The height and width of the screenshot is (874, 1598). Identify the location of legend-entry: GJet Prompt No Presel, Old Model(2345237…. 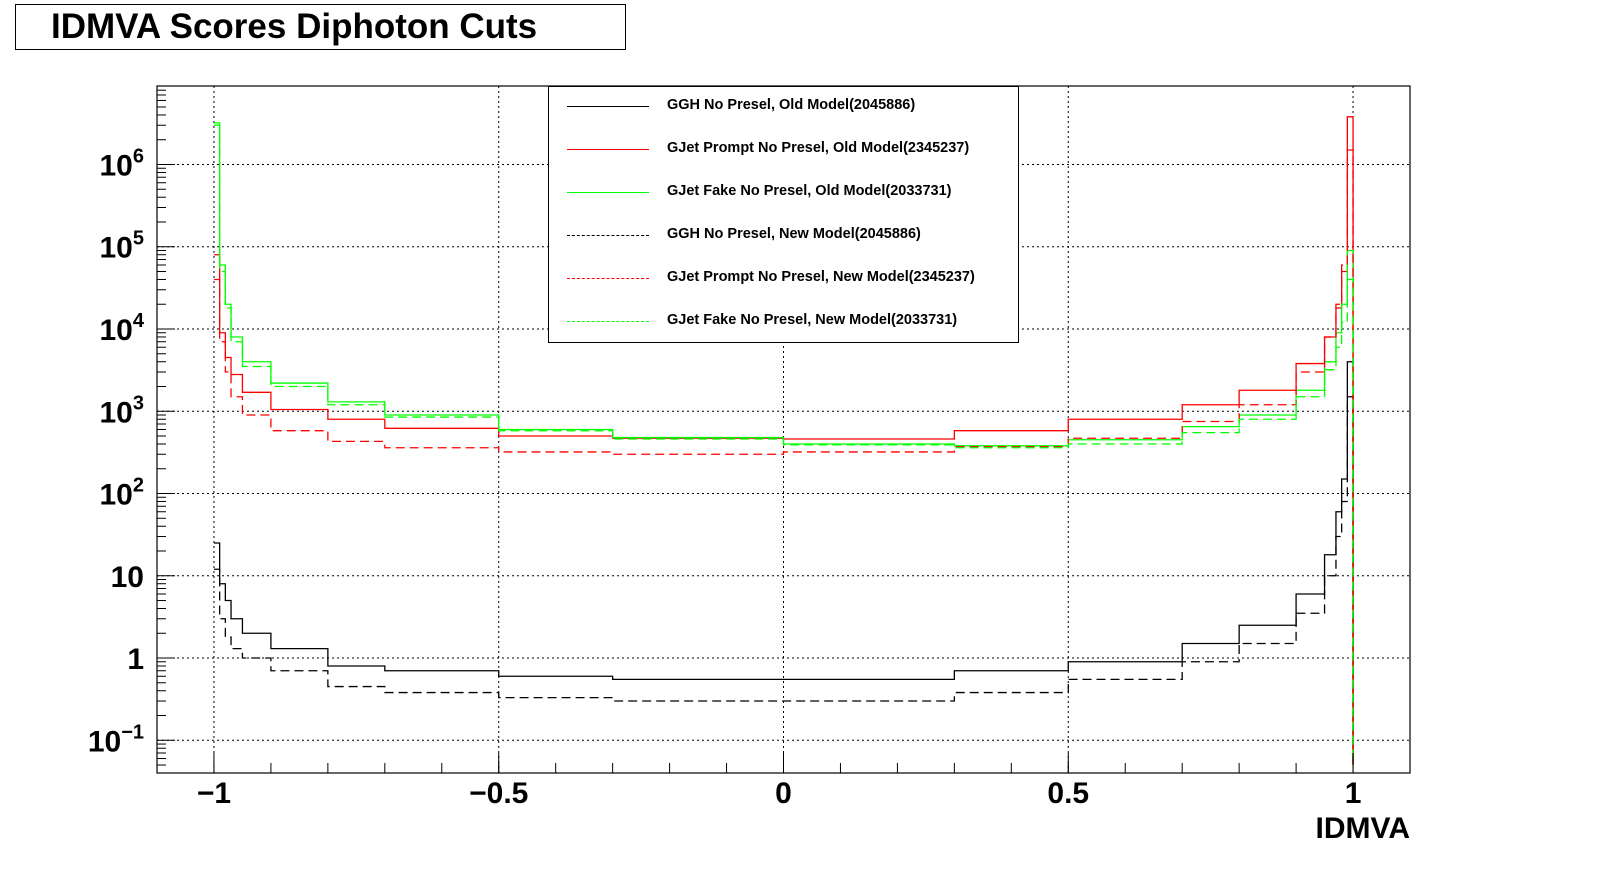
(783, 150).